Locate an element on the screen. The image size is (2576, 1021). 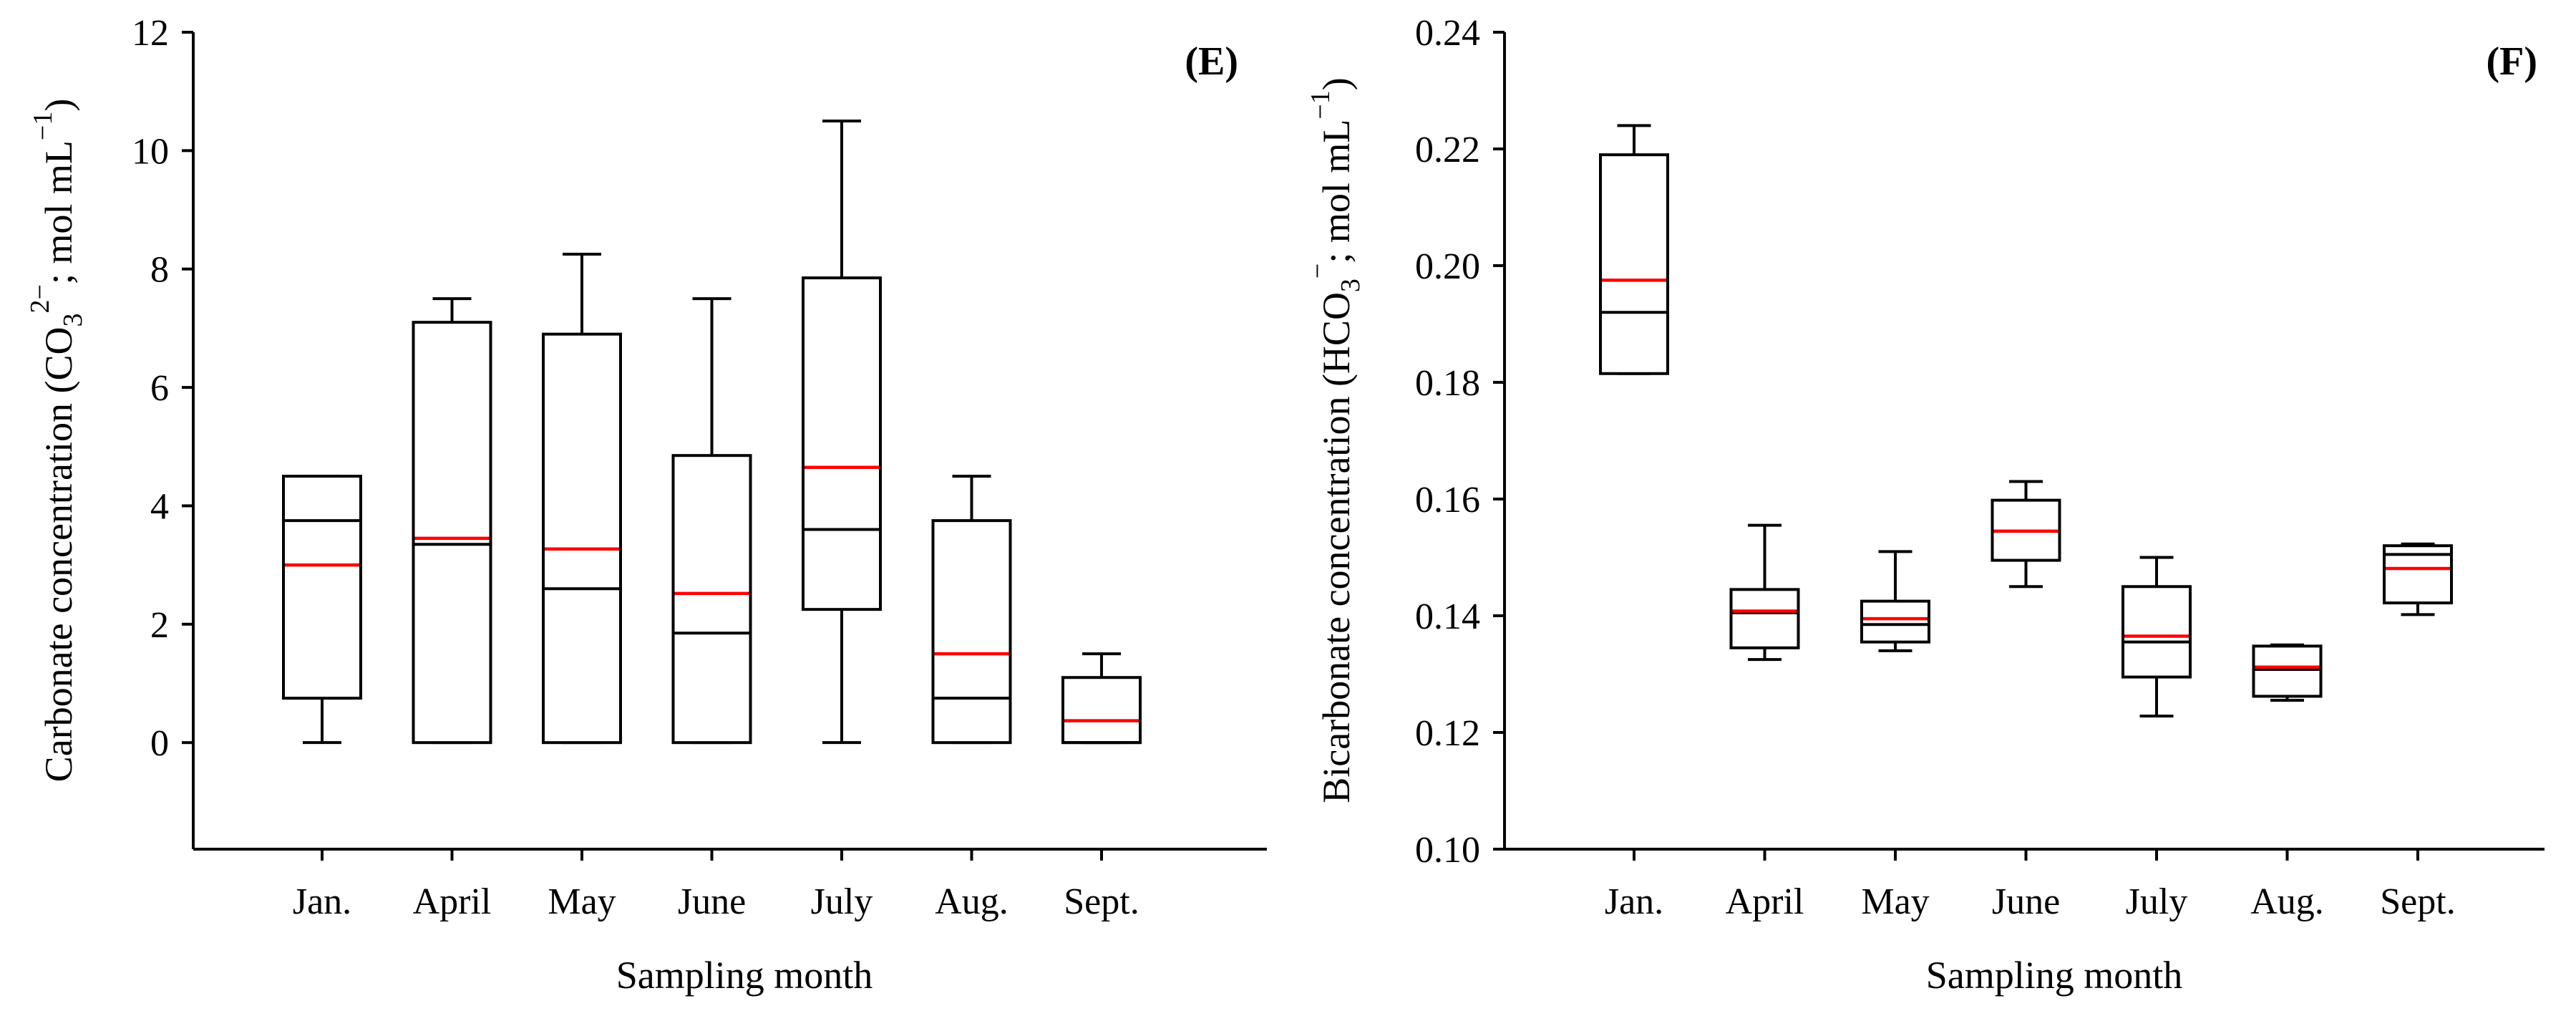
y-tick-label: 0.14 is located at coordinates (1447, 617).